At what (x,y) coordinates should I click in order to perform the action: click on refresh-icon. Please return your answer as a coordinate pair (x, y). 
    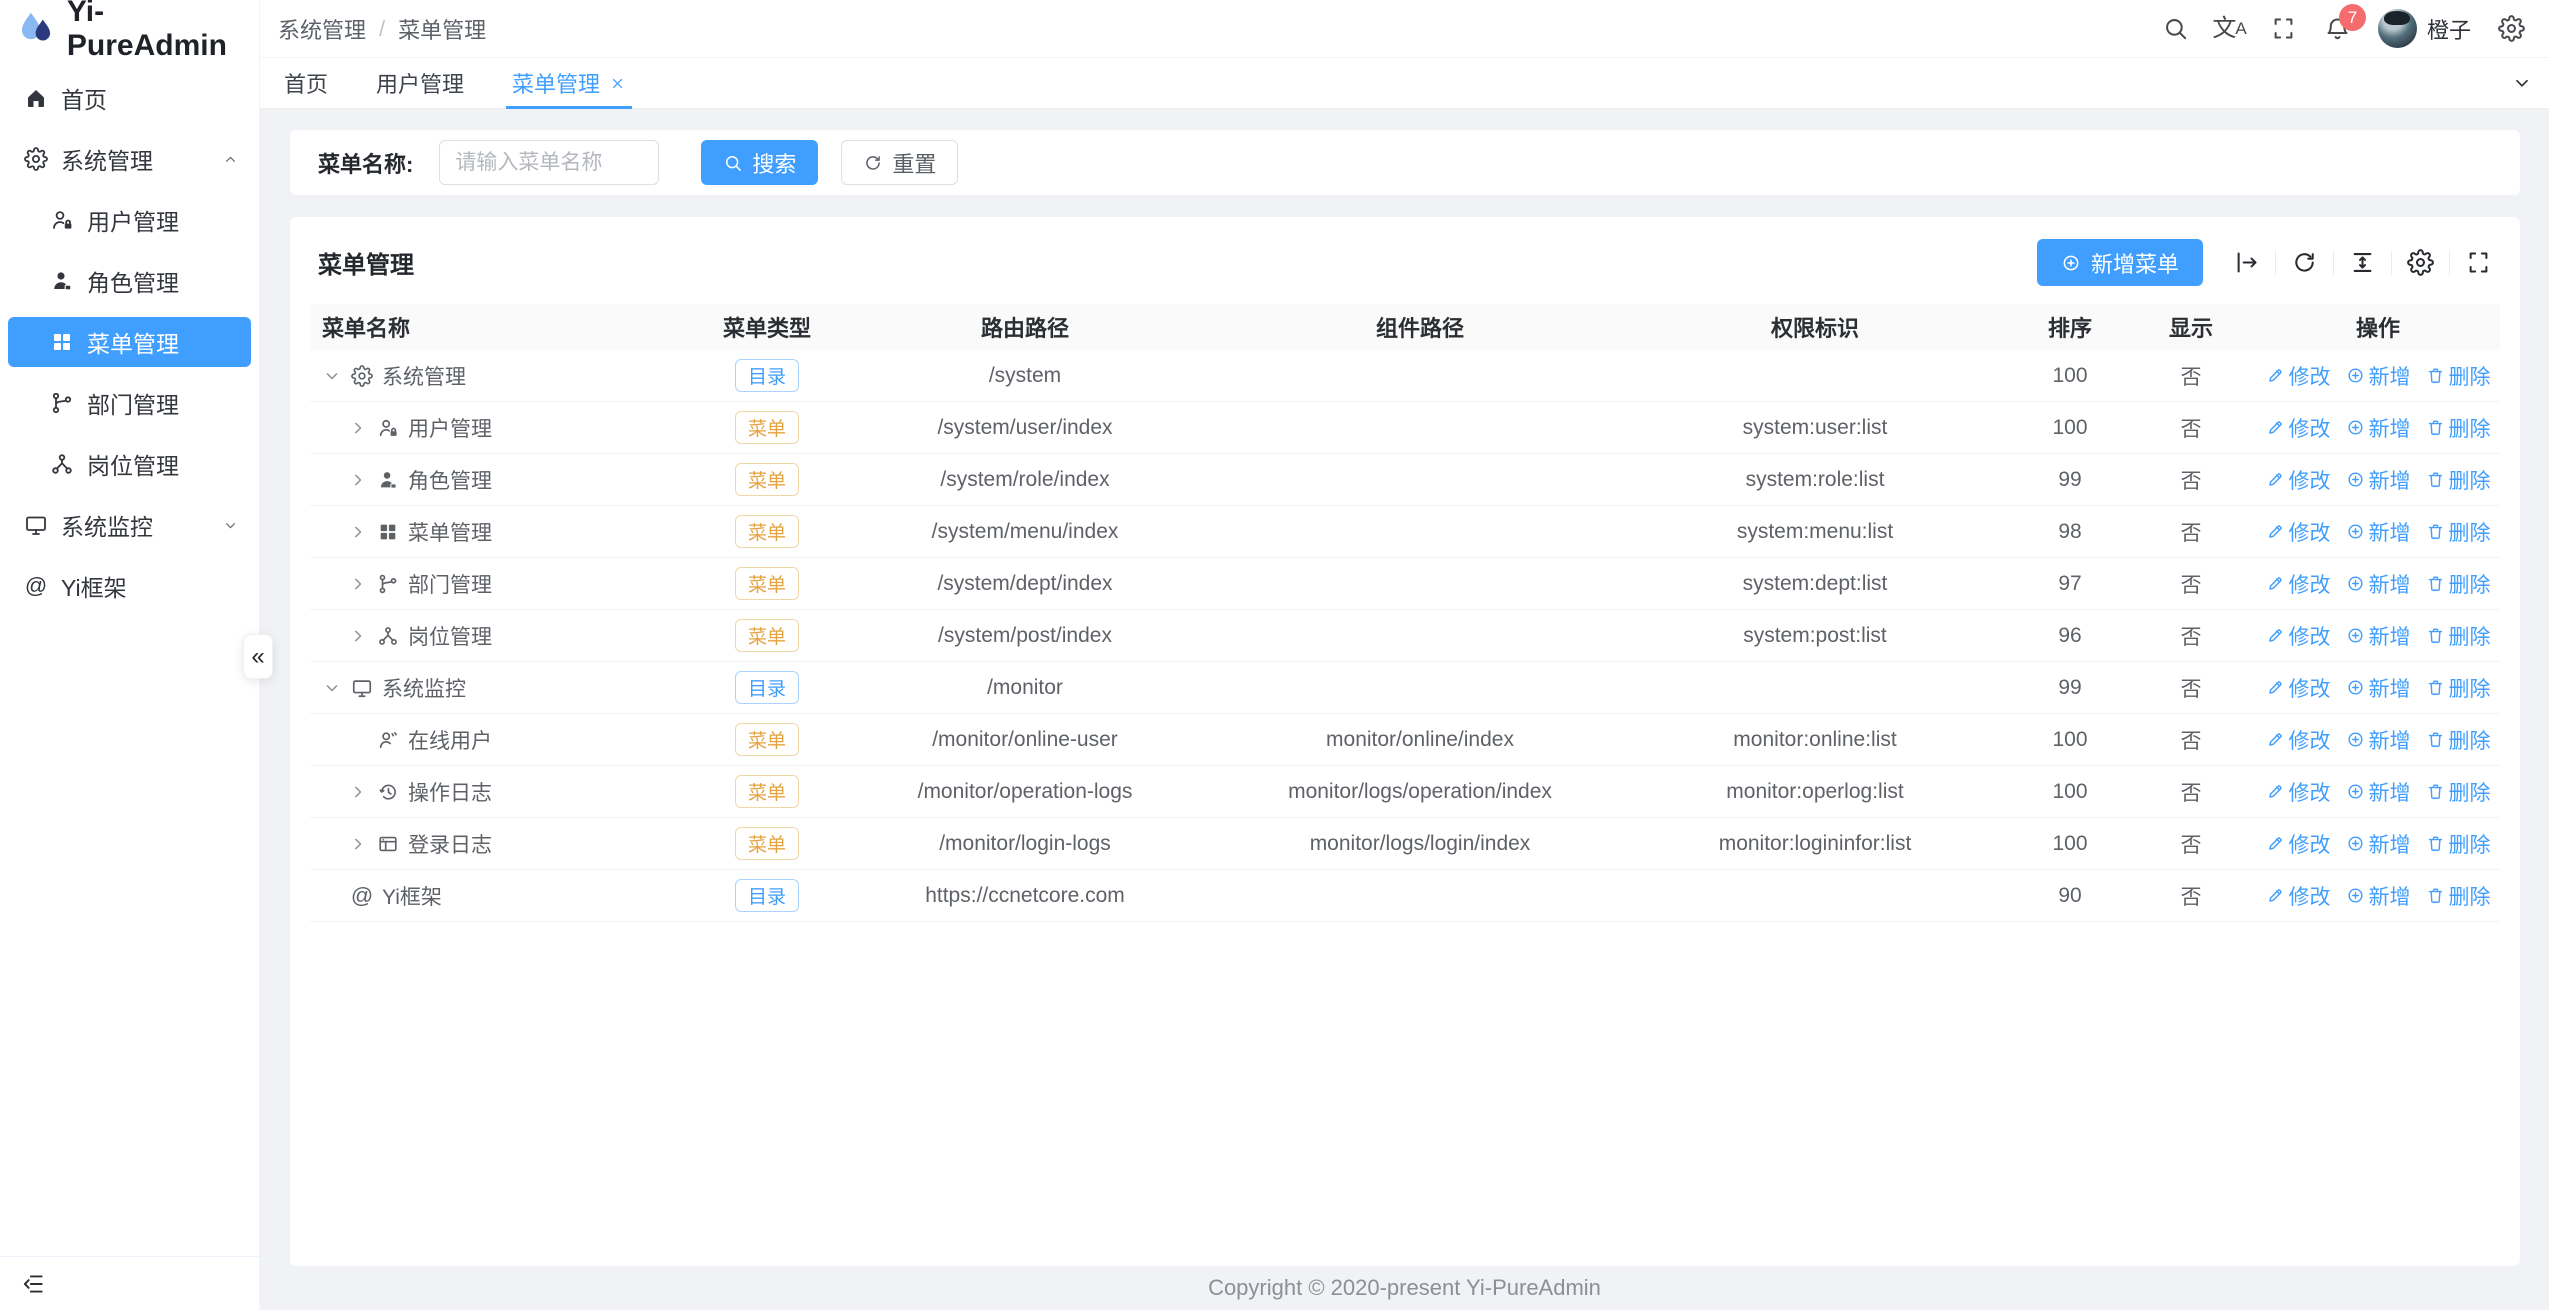
    Looking at the image, I should click on (2304, 262).